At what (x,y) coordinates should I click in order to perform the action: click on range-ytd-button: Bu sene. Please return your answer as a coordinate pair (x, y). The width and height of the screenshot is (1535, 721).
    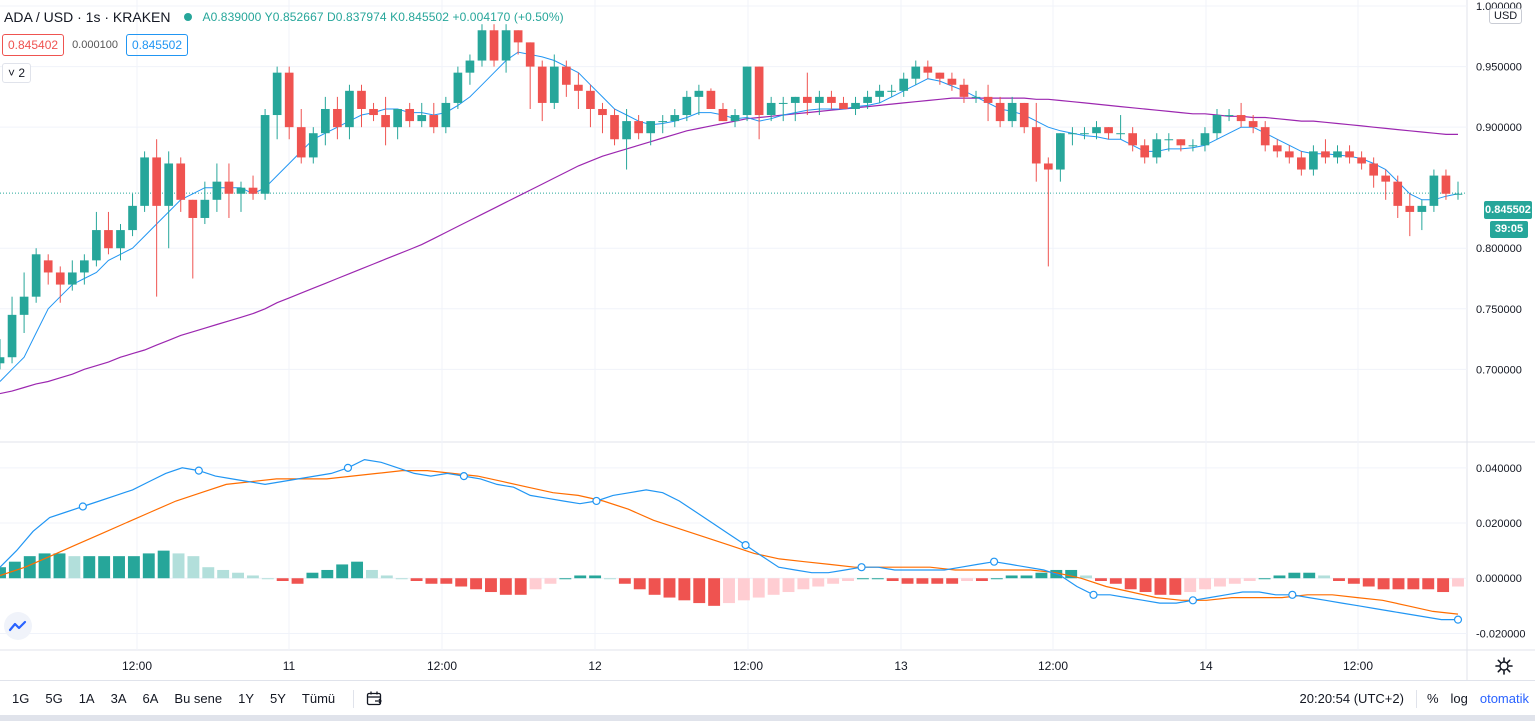
    Looking at the image, I should click on (198, 698).